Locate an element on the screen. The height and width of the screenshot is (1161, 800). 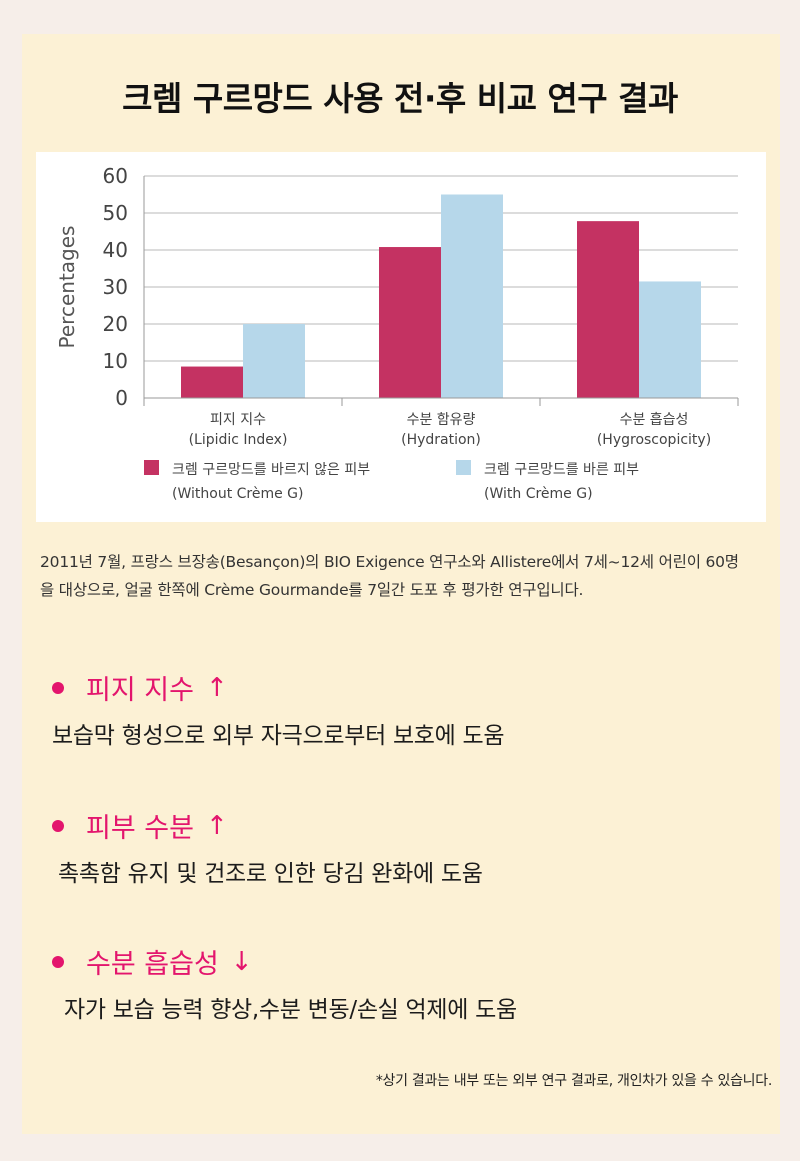
bullet-hygro-text: 자가 보습 능력 향상,수분 변동/손실 억제에 도움 is located at coordinates (290, 1010).